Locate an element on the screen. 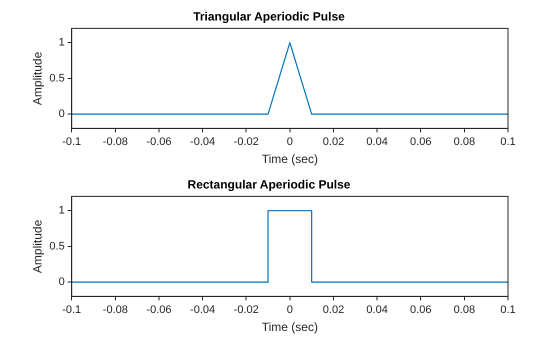  chart-title: Triangular Aperiodic Pulse is located at coordinates (269, 17).